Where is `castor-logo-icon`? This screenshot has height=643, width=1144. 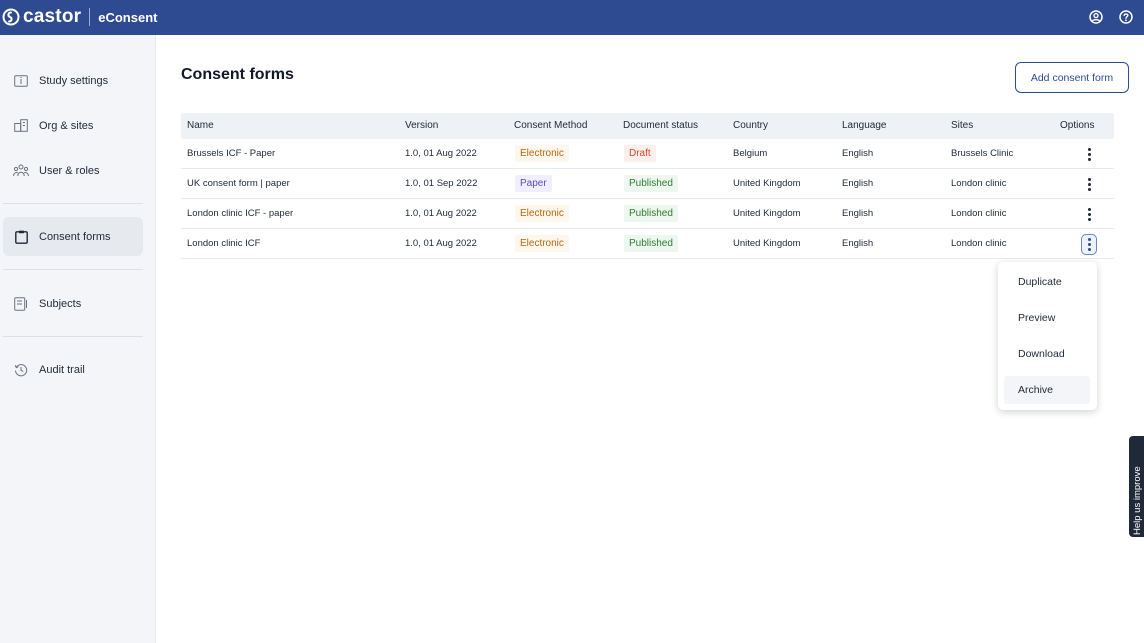 castor-logo-icon is located at coordinates (11, 17).